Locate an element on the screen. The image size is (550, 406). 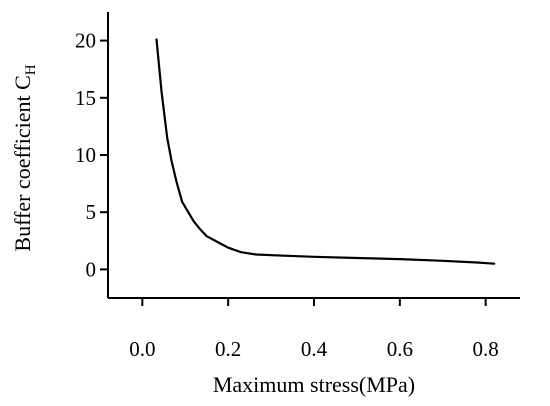
y-axis-label-main: Buffer coefficient C is located at coordinates (22, 163).